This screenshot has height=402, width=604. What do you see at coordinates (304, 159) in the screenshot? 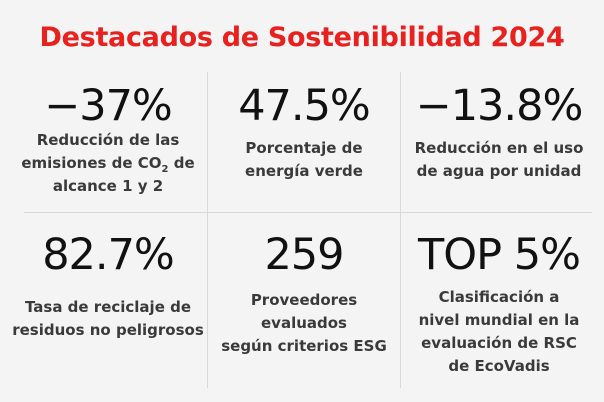
I see `highlight-description: Porcentaje de energía verde` at bounding box center [304, 159].